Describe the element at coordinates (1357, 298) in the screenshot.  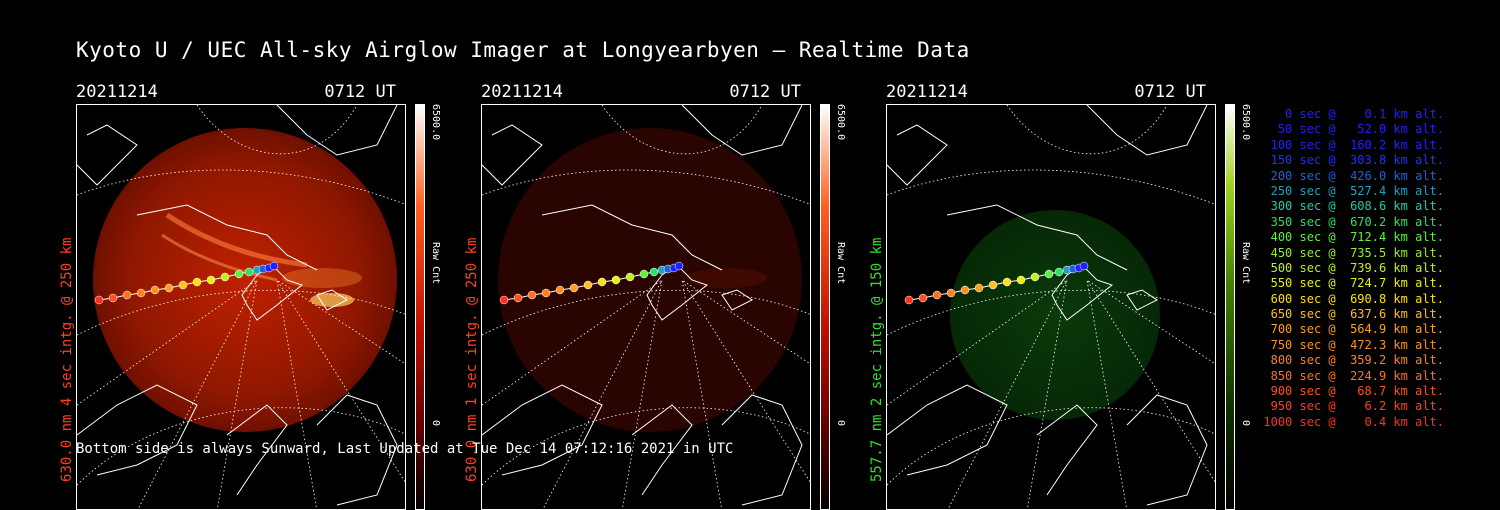
I see `legend-row: 600 sec @ 690.8 km alt.` at that location.